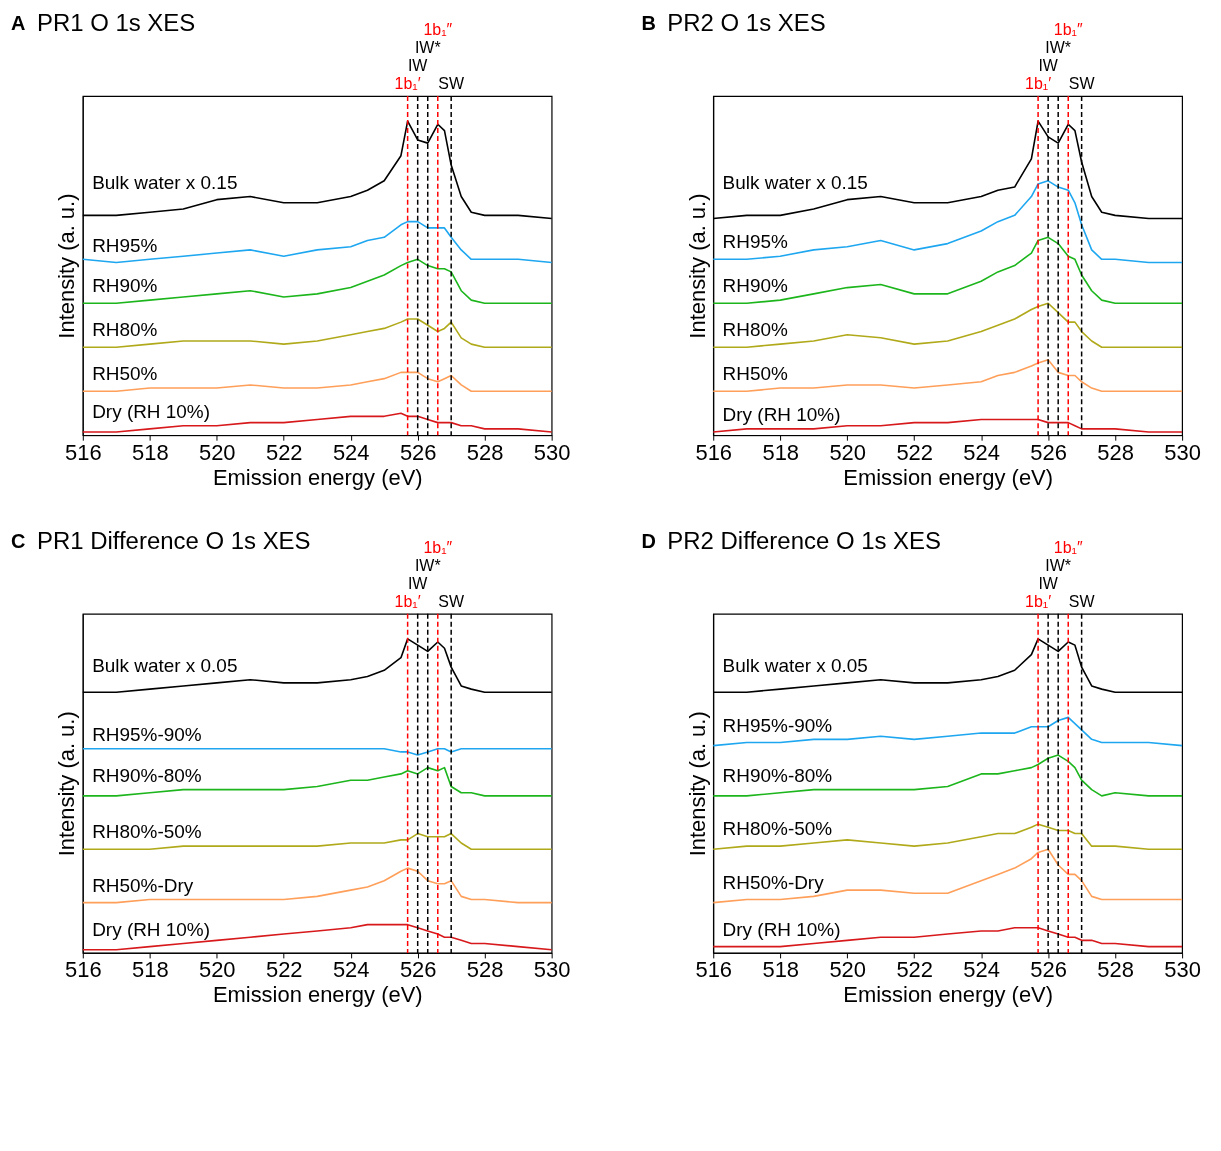 Image resolution: width=1221 pixels, height=1151 pixels. I want to click on text: B, so click(648, 23).